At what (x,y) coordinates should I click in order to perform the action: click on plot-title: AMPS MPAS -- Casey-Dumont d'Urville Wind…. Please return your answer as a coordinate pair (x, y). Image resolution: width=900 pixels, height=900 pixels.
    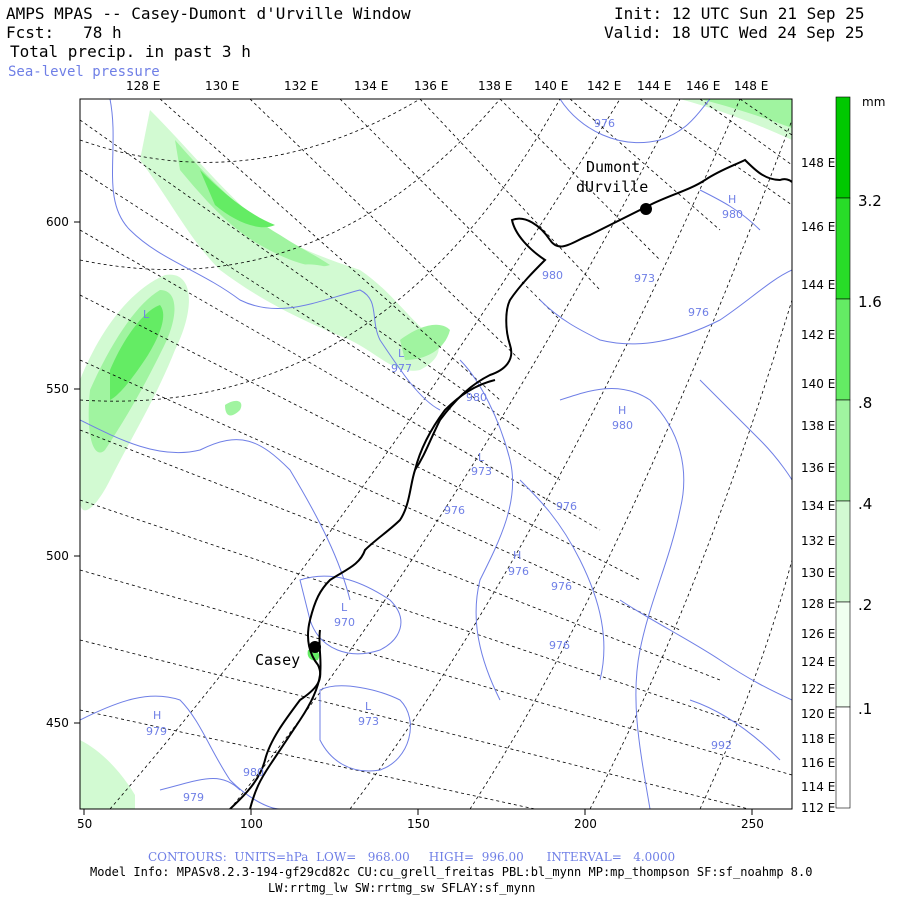
    Looking at the image, I should click on (208, 13).